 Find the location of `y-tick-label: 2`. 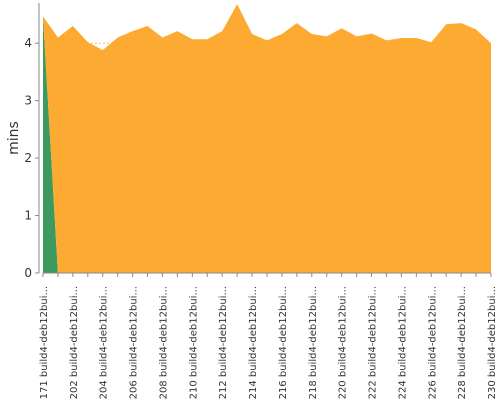

y-tick-label: 2 is located at coordinates (28, 158).